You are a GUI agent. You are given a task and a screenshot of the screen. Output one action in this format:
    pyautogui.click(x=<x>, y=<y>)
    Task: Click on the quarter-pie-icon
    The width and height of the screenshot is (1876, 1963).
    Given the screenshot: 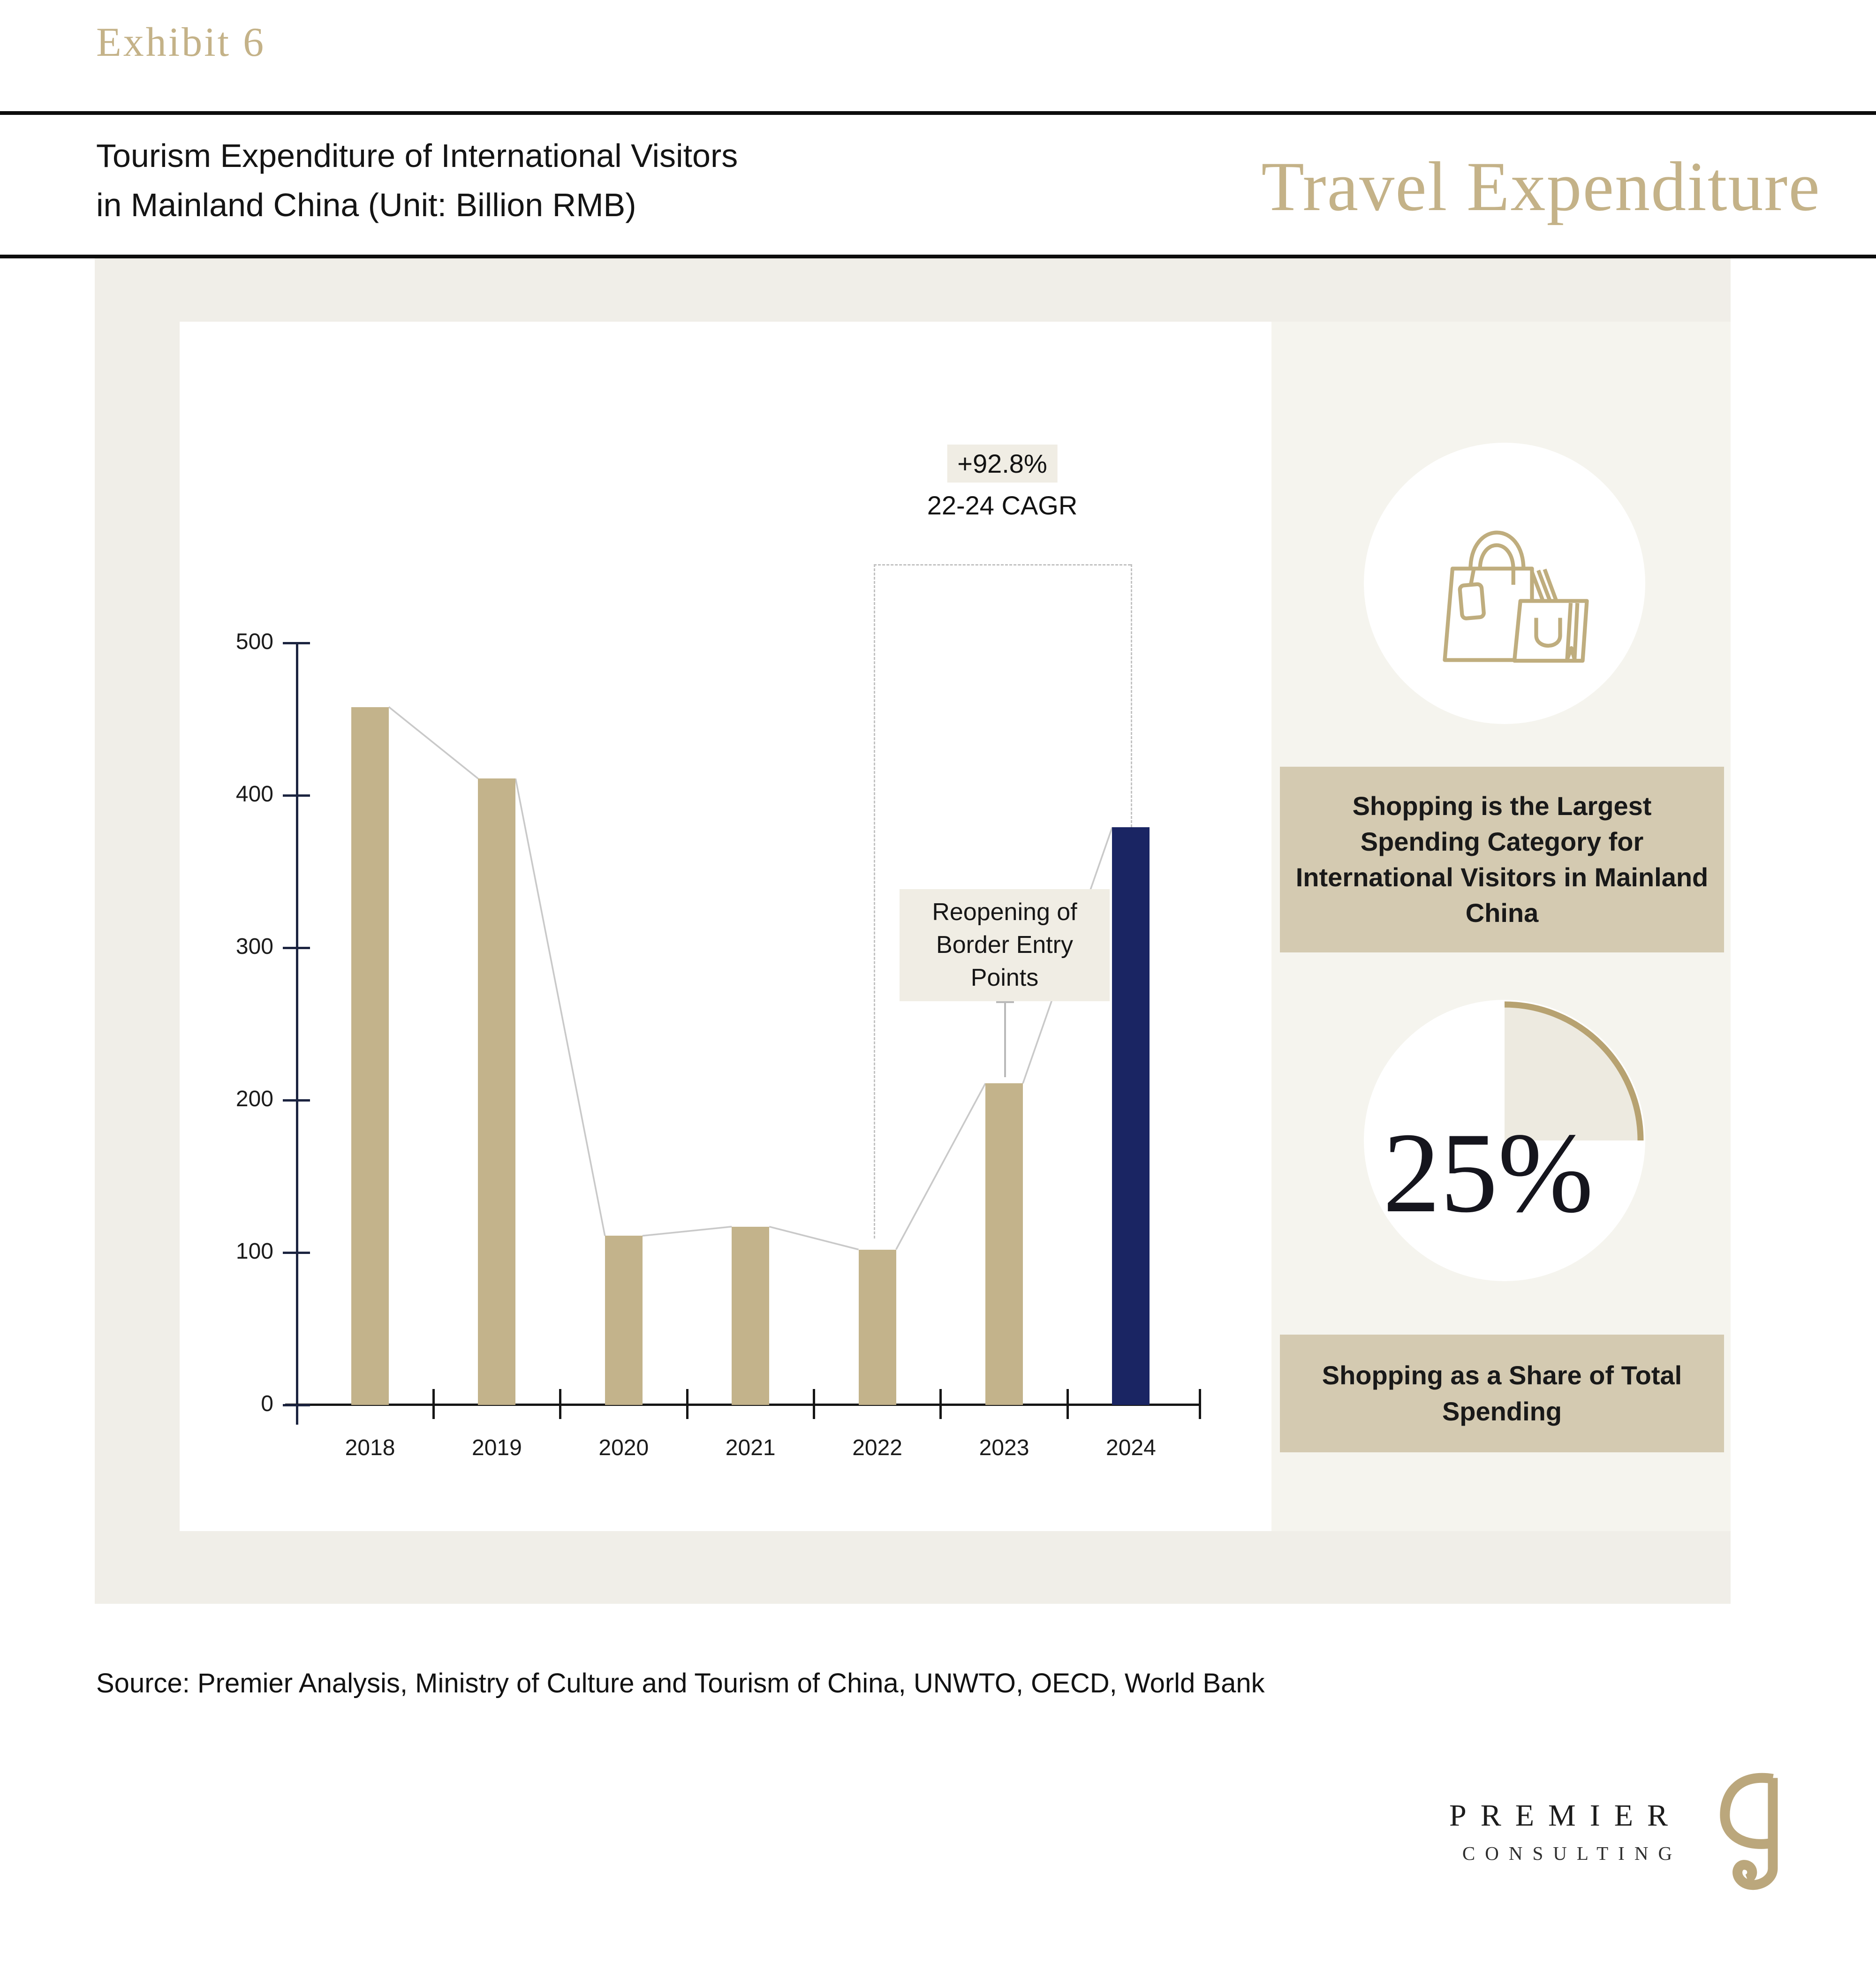 What is the action you would take?
    pyautogui.click(x=1574, y=1071)
    